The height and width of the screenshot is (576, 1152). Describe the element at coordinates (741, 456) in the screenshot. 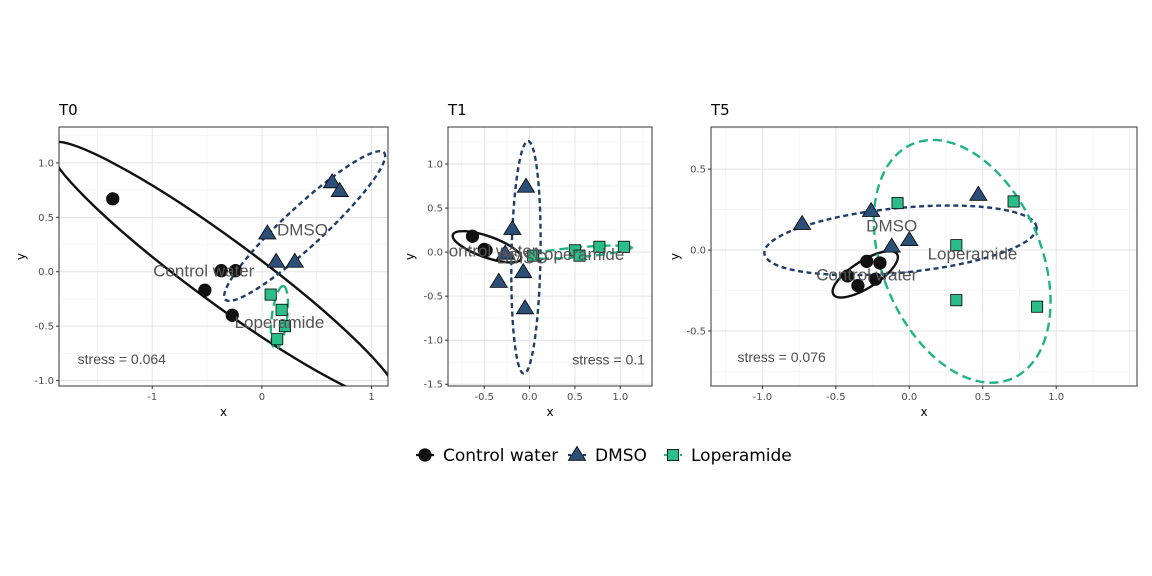

I see `legend-label: Loperamide` at that location.